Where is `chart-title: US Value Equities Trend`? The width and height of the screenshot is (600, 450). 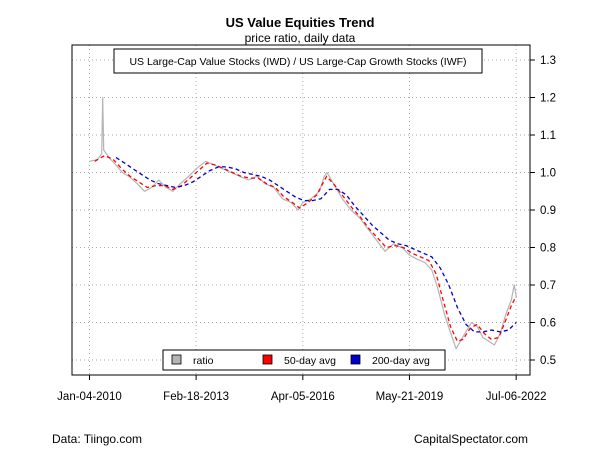 chart-title: US Value Equities Trend is located at coordinates (300, 22).